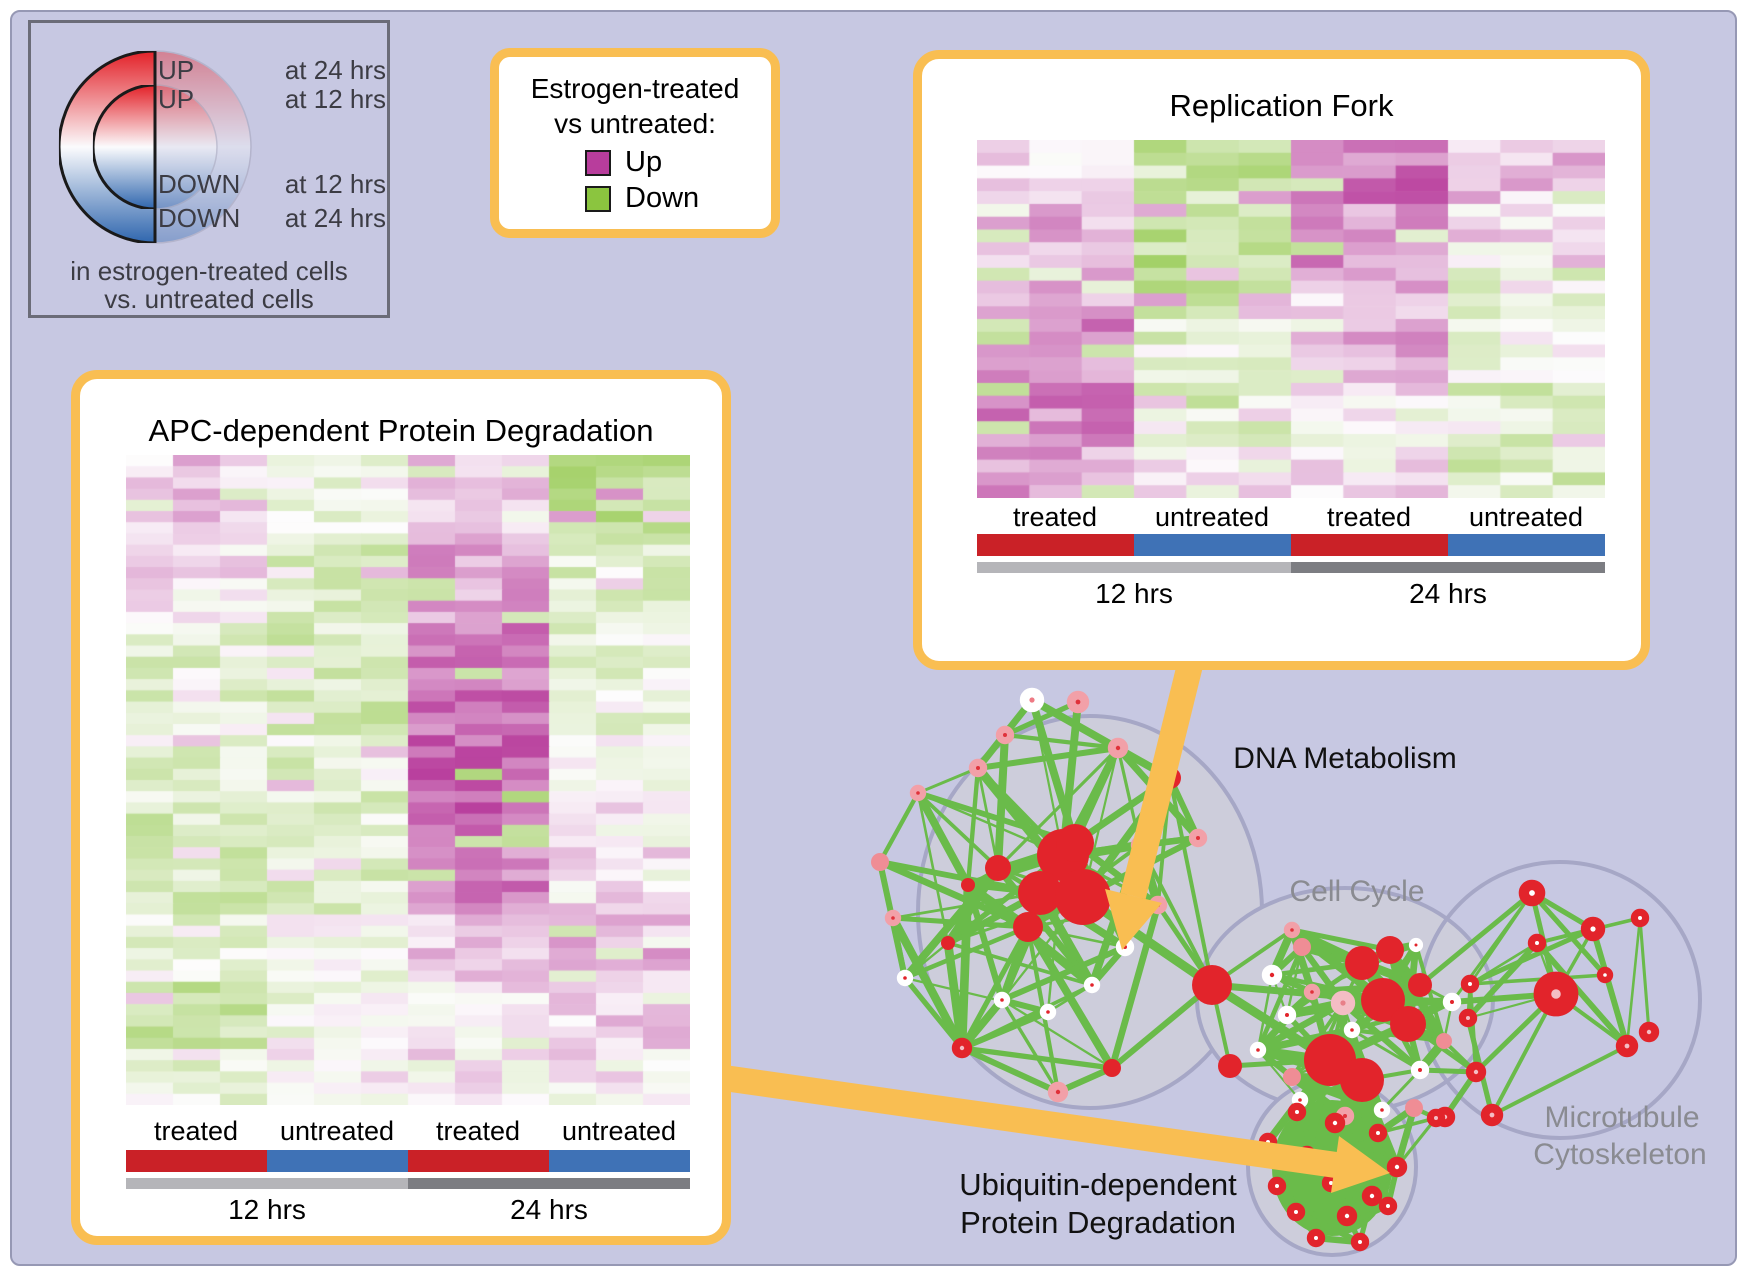  I want to click on apc-col-label: treated, so click(478, 1131).